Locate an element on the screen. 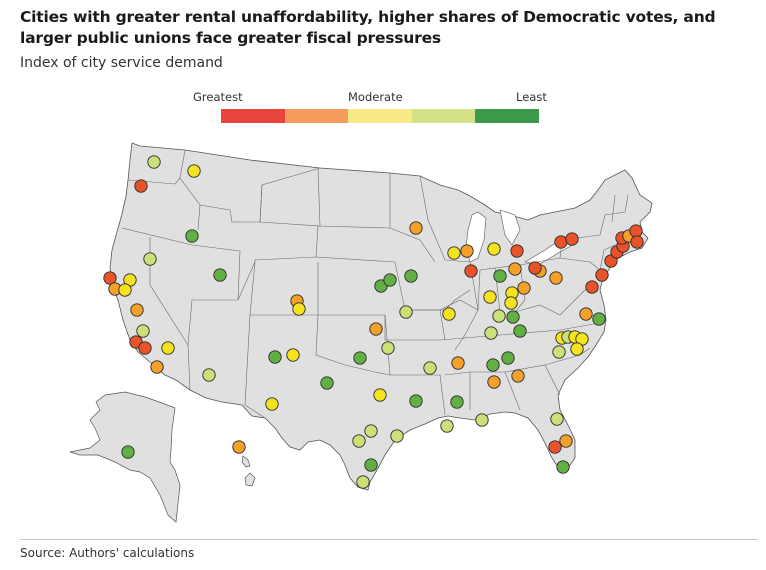 The image size is (766, 570). legend-swatch-moderate is located at coordinates (380, 116).